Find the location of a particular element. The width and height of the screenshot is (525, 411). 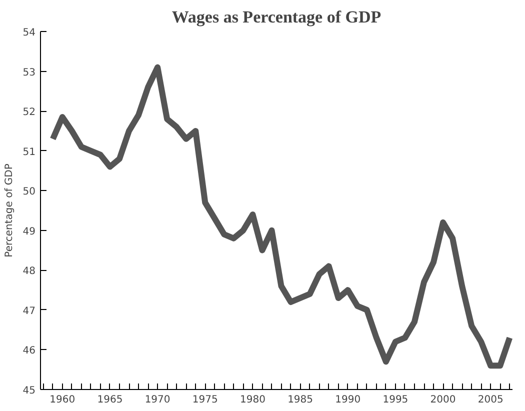

x-tick-label: 2000 is located at coordinates (443, 400).